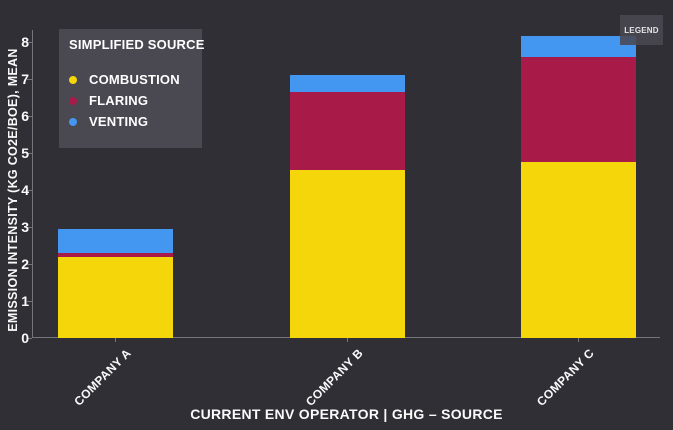 The image size is (673, 430). I want to click on y-tick-label: 0, so click(25, 338).